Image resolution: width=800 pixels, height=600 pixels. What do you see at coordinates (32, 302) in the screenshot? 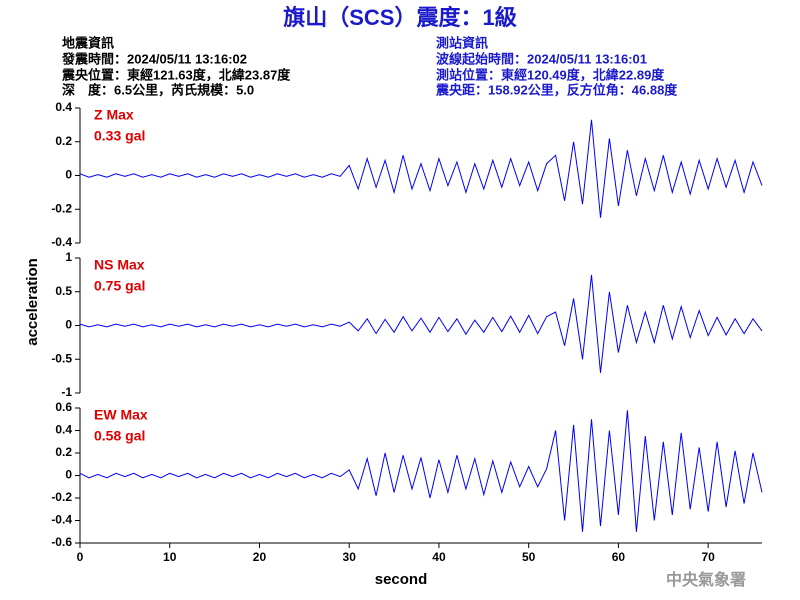
I see `y-axis-label: acceleration` at bounding box center [32, 302].